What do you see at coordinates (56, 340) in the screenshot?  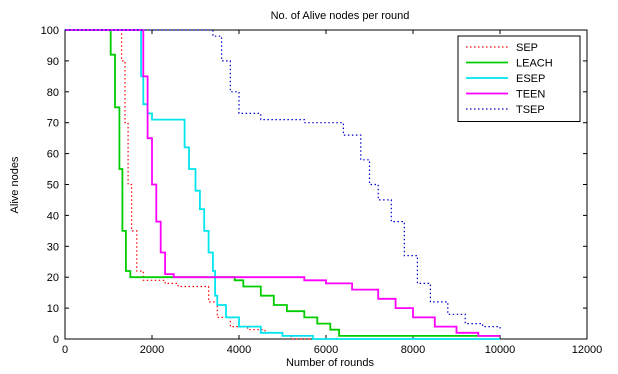 I see `y-tick-label: 0` at bounding box center [56, 340].